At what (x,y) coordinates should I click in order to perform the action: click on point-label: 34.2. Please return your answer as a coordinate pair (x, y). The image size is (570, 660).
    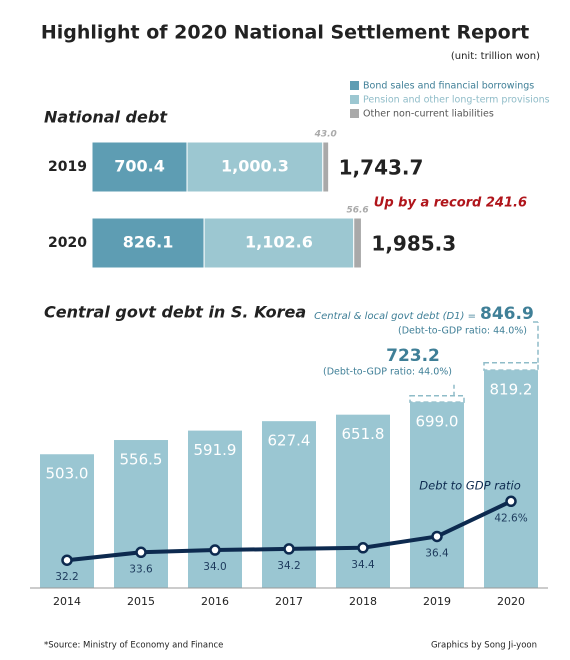
    Looking at the image, I should click on (288, 566).